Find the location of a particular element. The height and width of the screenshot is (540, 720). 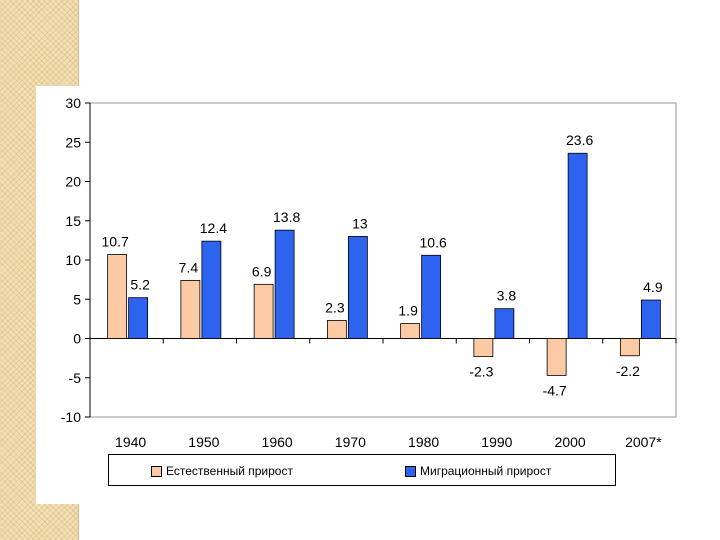

data-label-natural-increase: 2.3 is located at coordinates (335, 307).